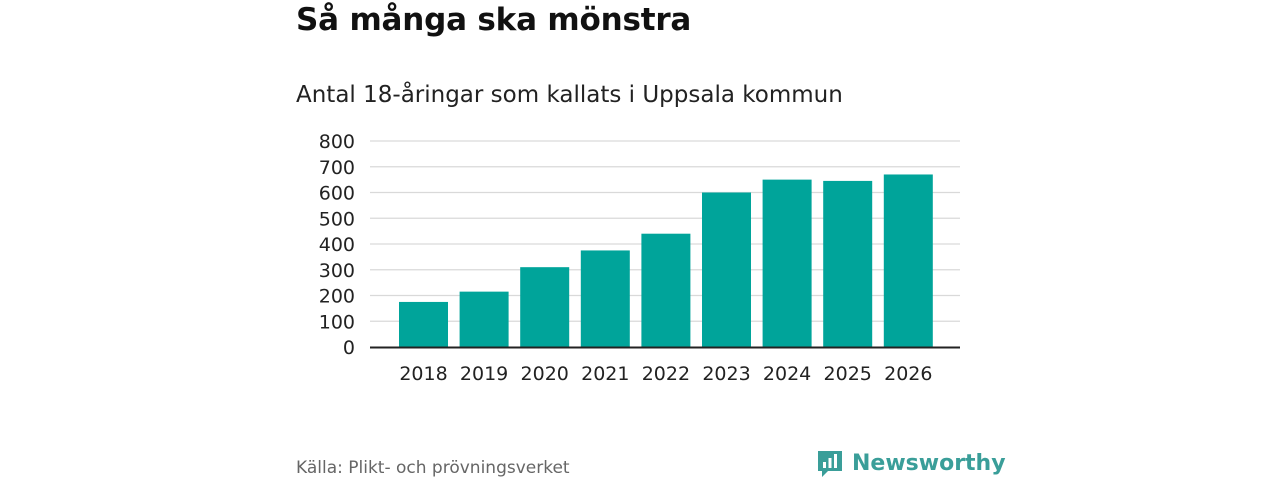  I want to click on y-axis-tick-labels: 0 100 200 300 400 500 600 700 800, so click(337, 245).